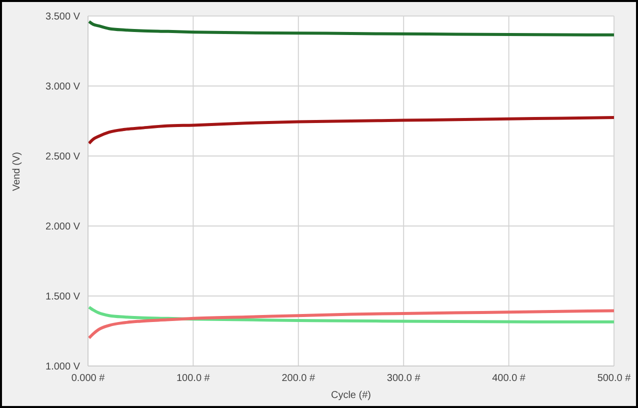 Image resolution: width=638 pixels, height=408 pixels. I want to click on y-tick-label: 2.500 V, so click(63, 157).